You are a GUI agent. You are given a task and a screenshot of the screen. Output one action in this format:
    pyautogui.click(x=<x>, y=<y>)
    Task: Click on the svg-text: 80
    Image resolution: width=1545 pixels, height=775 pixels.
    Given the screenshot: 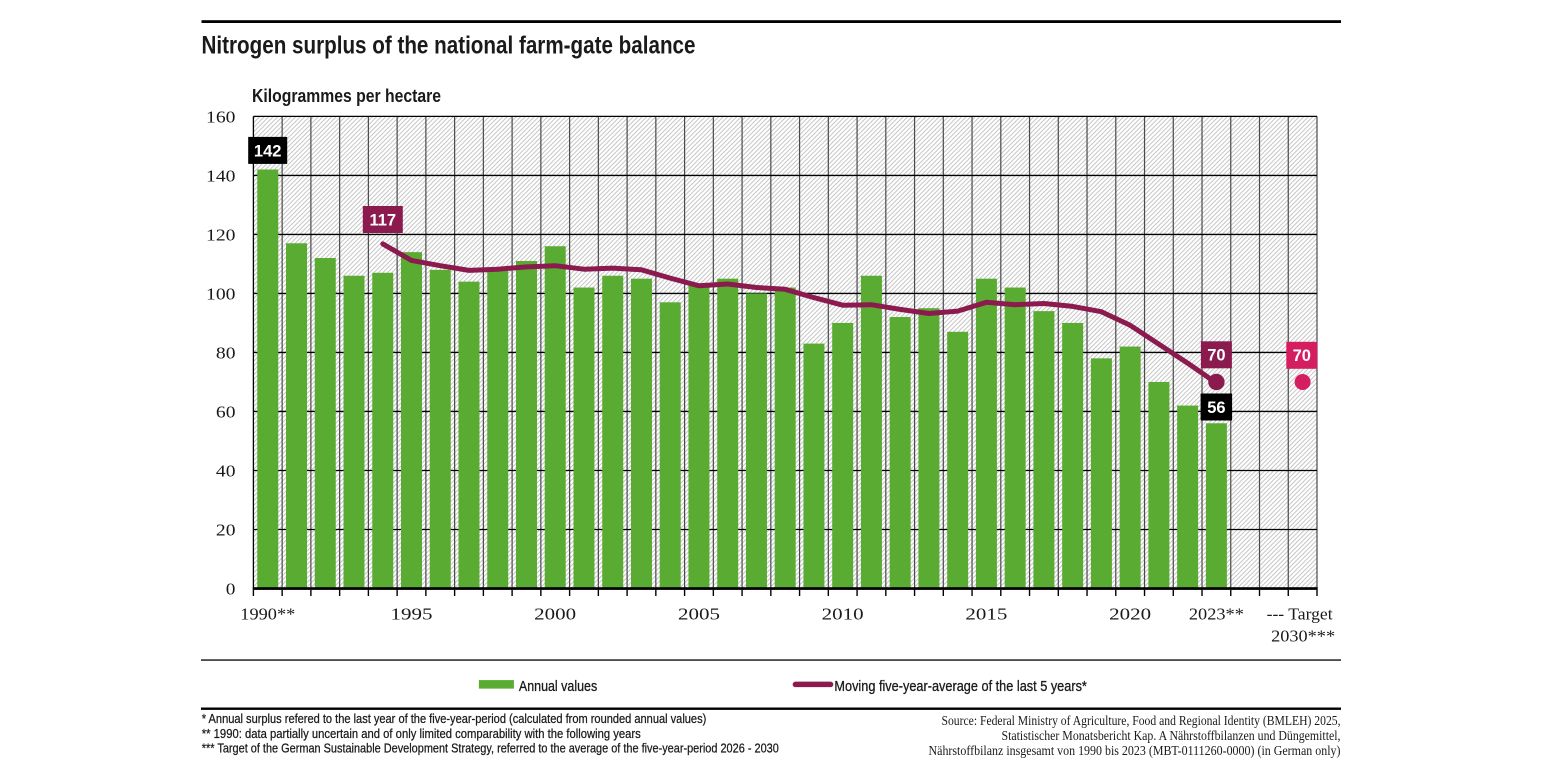 What is the action you would take?
    pyautogui.click(x=226, y=353)
    